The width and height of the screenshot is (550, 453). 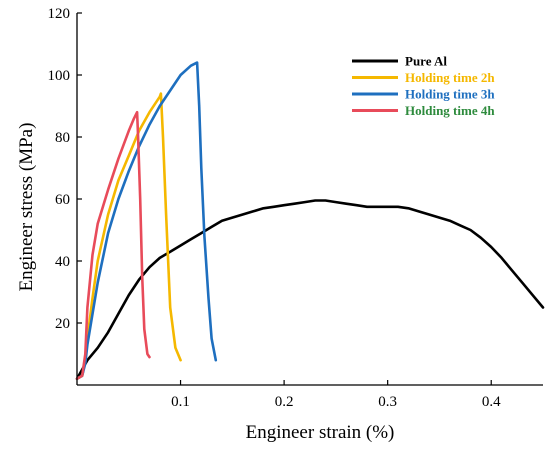 I want to click on x-tick-label: 0.4, so click(x=491, y=402).